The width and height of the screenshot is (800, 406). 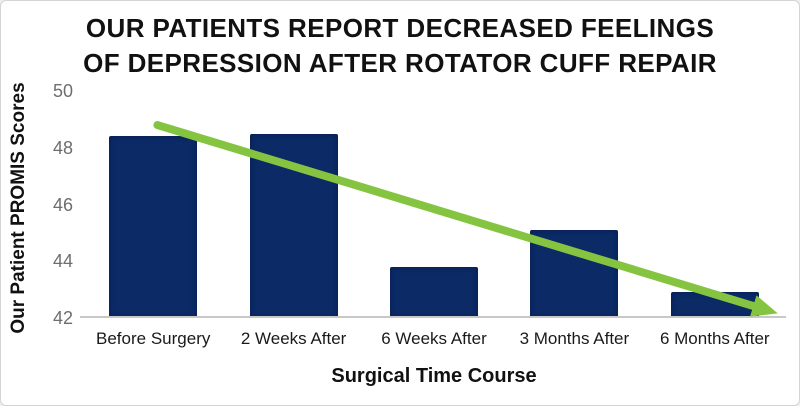 What do you see at coordinates (153, 227) in the screenshot?
I see `bar-before-surgery` at bounding box center [153, 227].